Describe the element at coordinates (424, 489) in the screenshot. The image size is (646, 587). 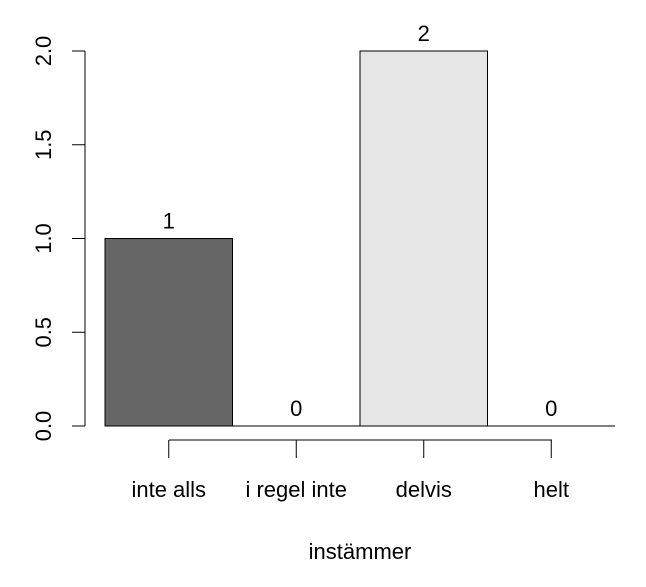
I see `x-tick-label: delvis` at that location.